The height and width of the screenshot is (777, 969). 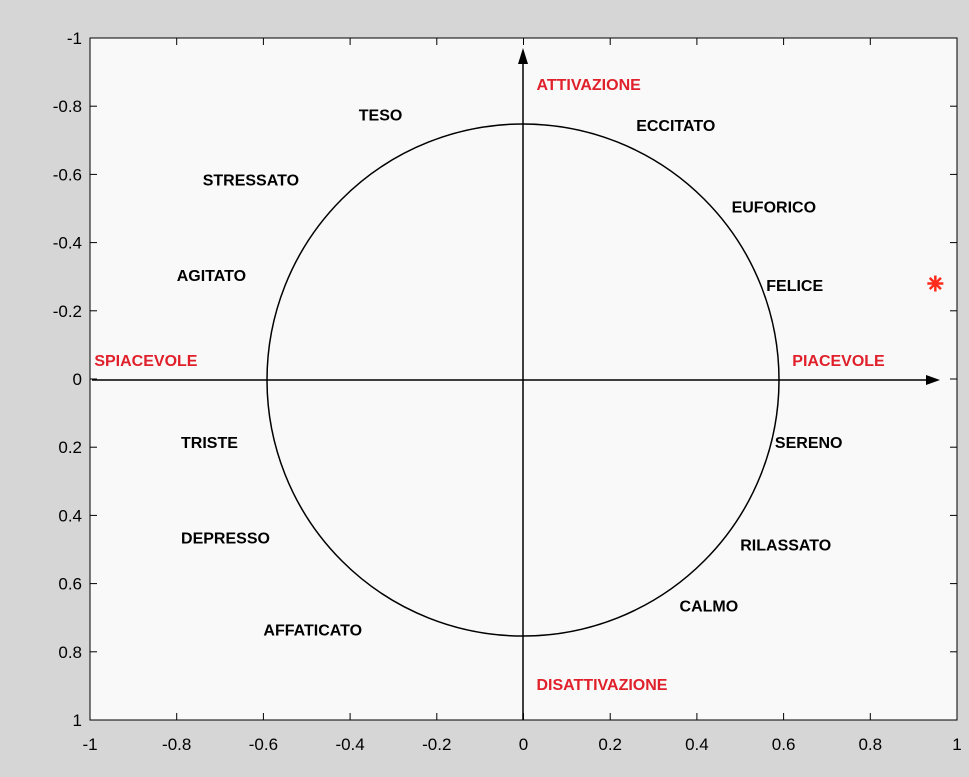 I want to click on annotation: RILASSATO, so click(x=785, y=545).